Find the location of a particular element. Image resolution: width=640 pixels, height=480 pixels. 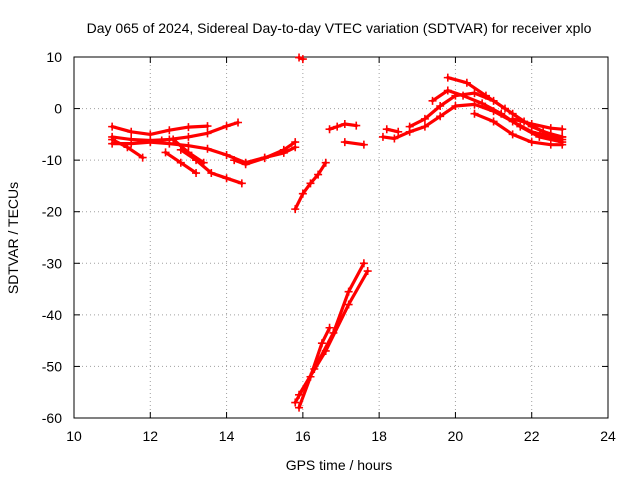

y-tick-labels: 10 0 -10 -20 -30 -40 -50 -60 is located at coordinates (52, 237).